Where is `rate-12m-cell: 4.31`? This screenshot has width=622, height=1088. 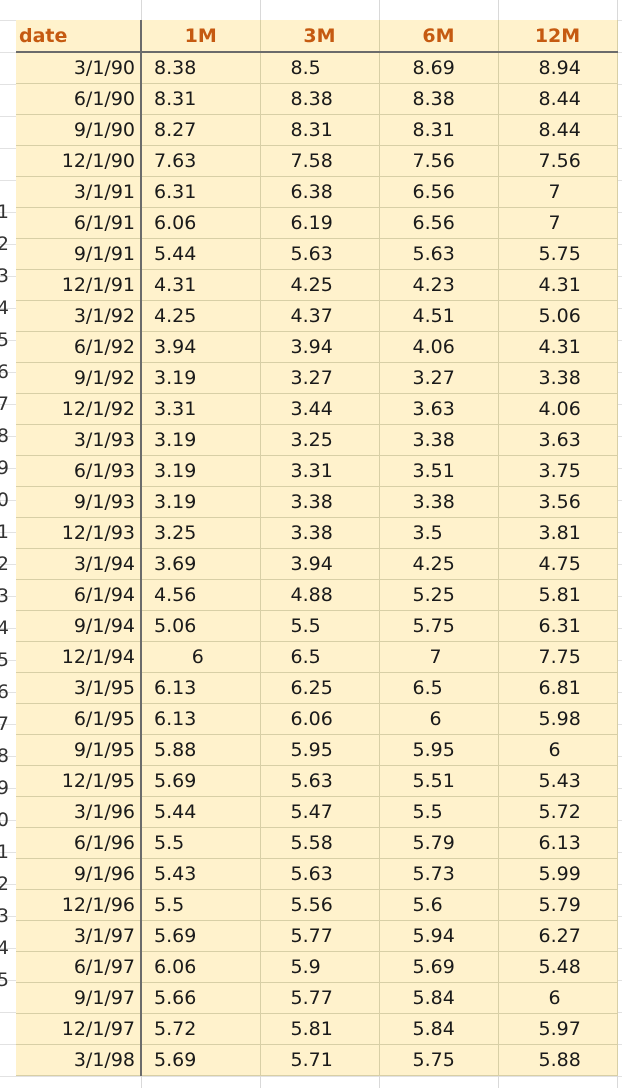 rate-12m-cell: 4.31 is located at coordinates (558, 347).